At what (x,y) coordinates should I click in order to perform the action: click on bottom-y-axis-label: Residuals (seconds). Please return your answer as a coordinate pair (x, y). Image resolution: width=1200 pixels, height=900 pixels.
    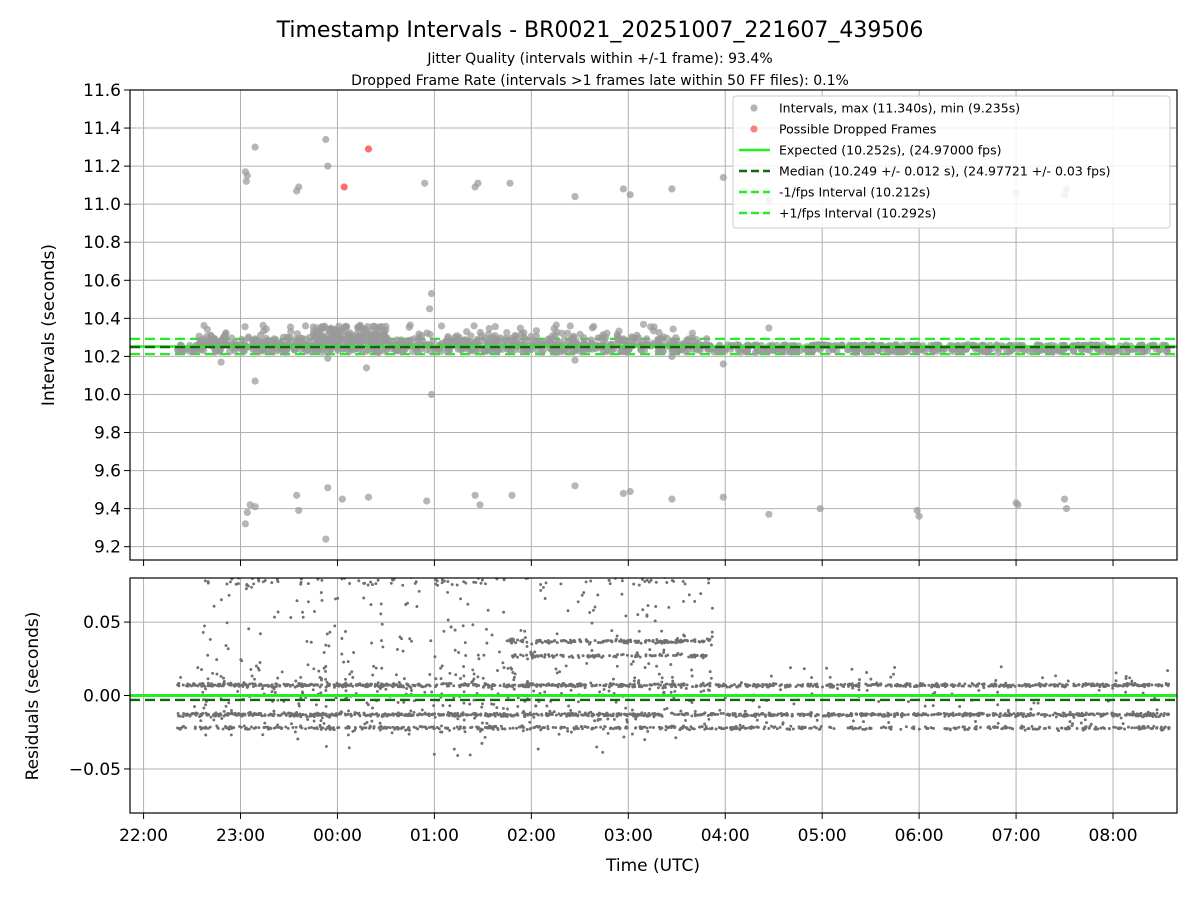
    Looking at the image, I should click on (33, 696).